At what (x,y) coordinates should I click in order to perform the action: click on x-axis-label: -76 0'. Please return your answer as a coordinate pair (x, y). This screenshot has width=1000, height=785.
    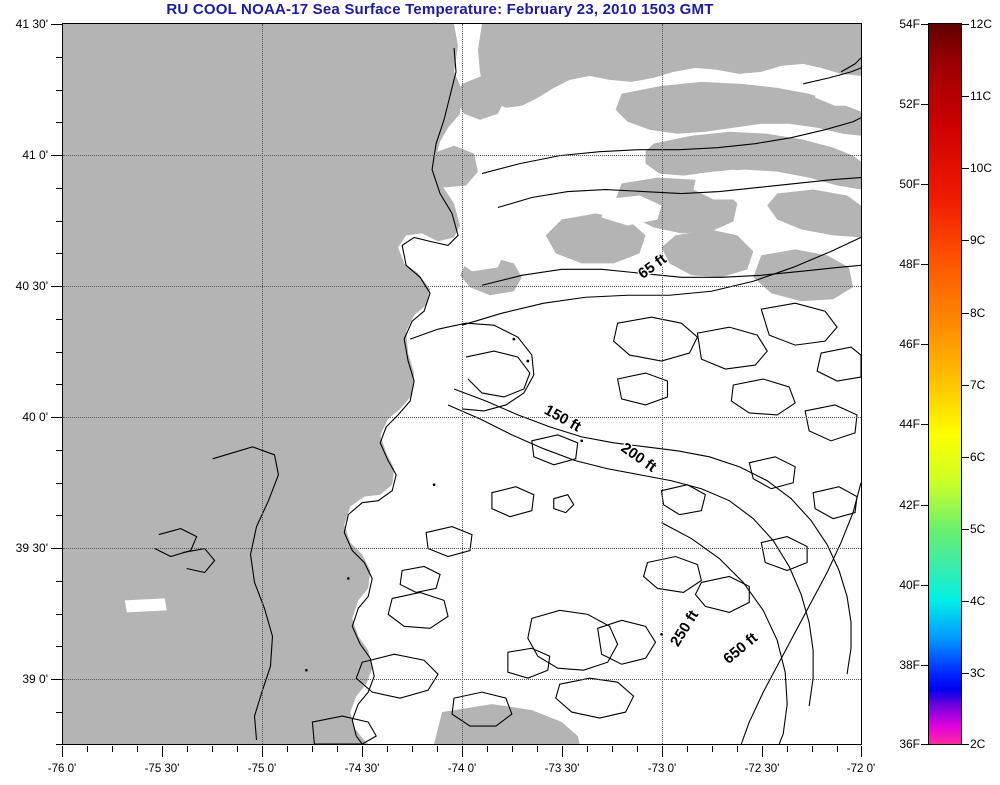
    Looking at the image, I should click on (62, 769).